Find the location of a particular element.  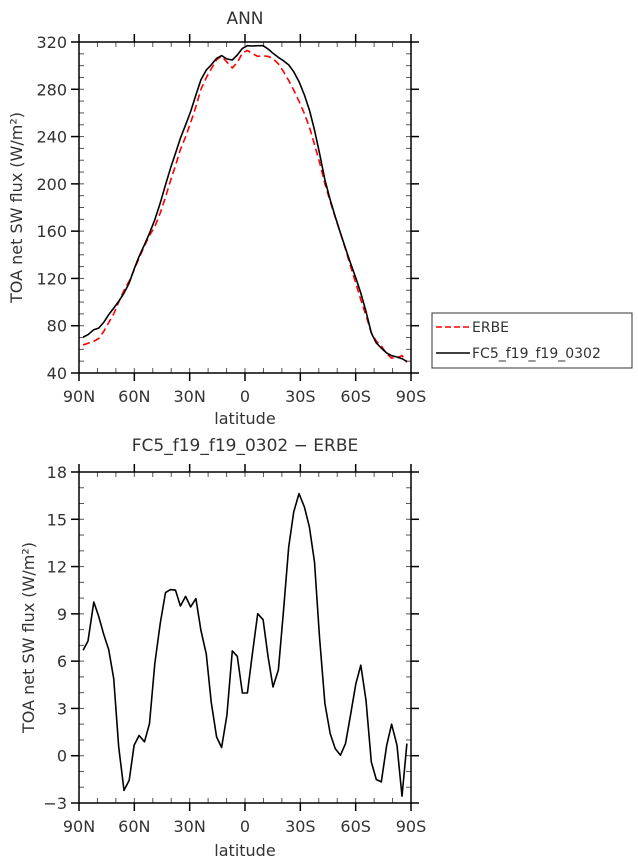

y-tick-label: 240 is located at coordinates (51, 137).